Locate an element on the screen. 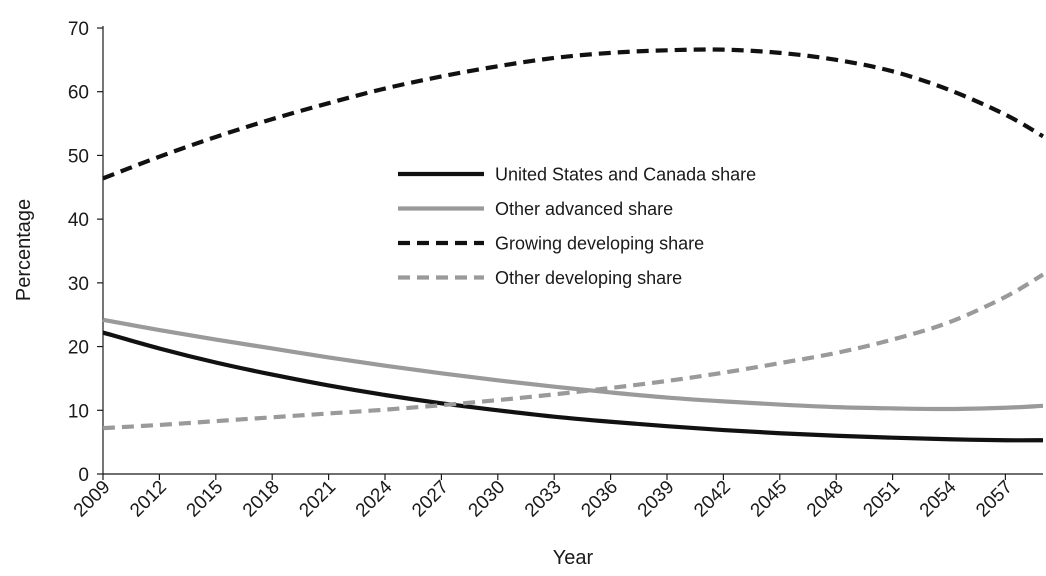 The height and width of the screenshot is (576, 1046). y-tick-label: 40 is located at coordinates (78, 220).